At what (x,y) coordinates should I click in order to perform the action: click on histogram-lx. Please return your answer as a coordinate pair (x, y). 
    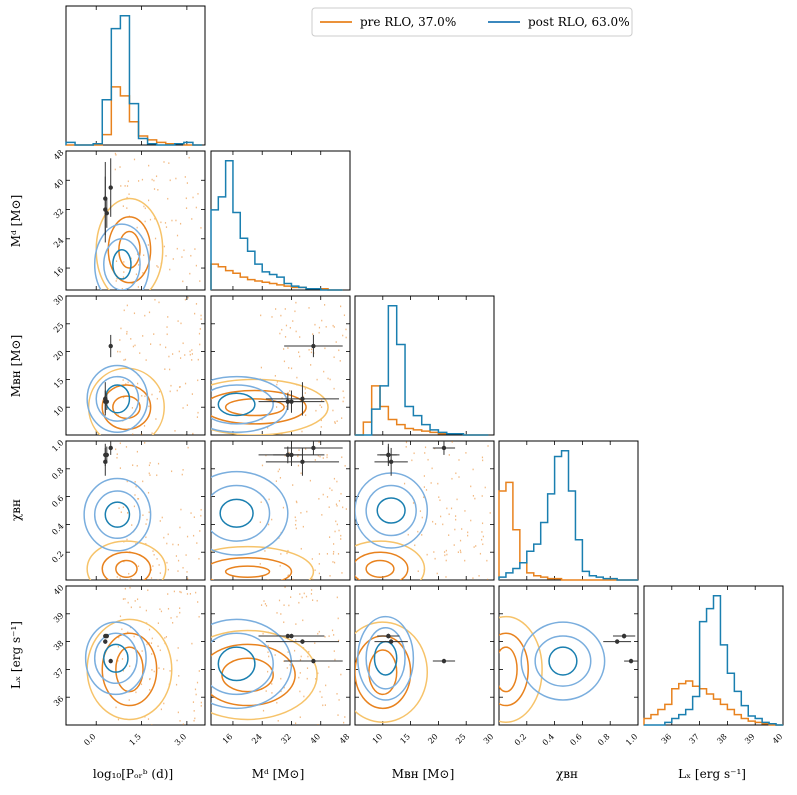
    Looking at the image, I should click on (713, 660).